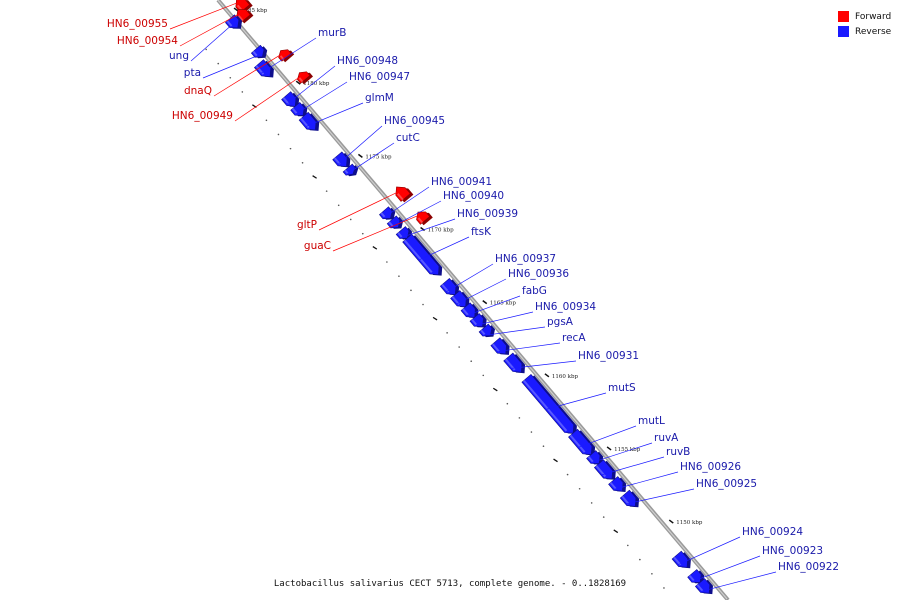 This screenshot has width=900, height=600. Describe the element at coordinates (414, 121) in the screenshot. I see `gene-label: HN6_00945` at that location.